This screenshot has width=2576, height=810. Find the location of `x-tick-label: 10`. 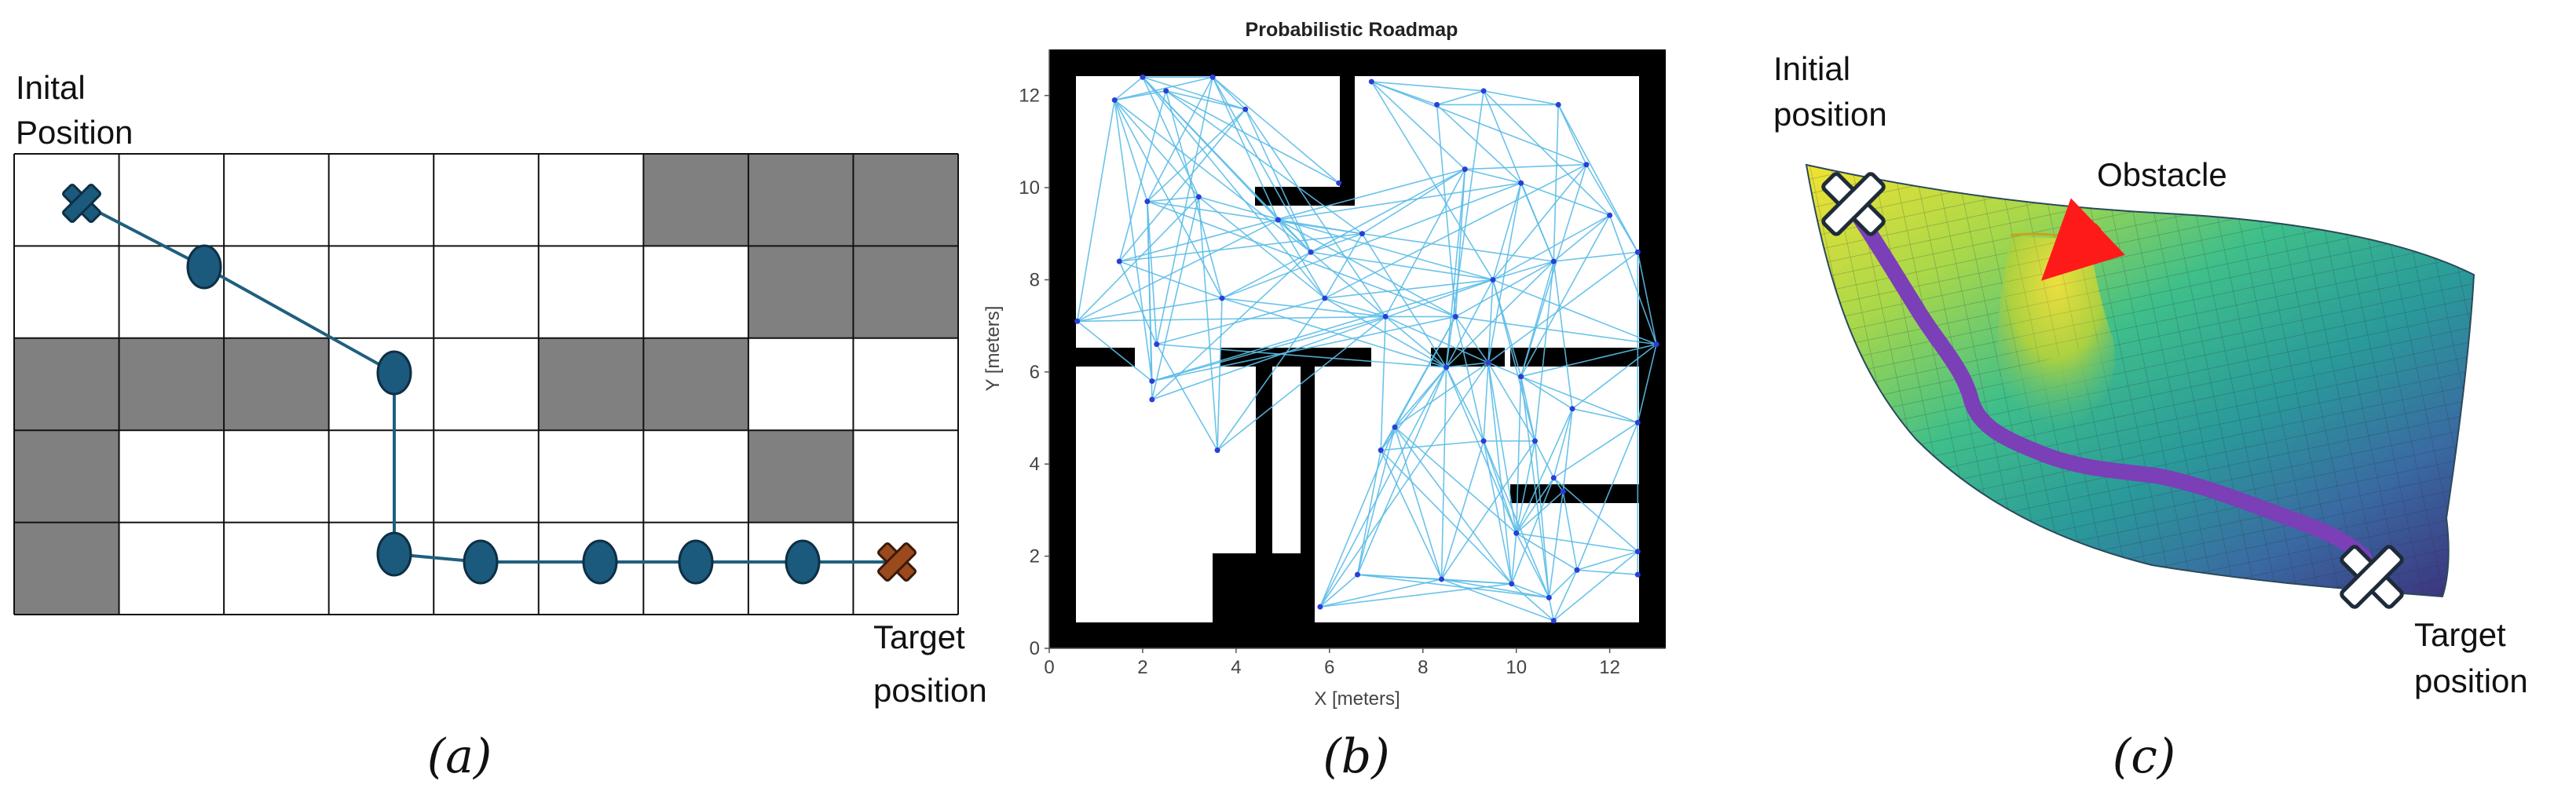

x-tick-label: 10 is located at coordinates (1516, 667).